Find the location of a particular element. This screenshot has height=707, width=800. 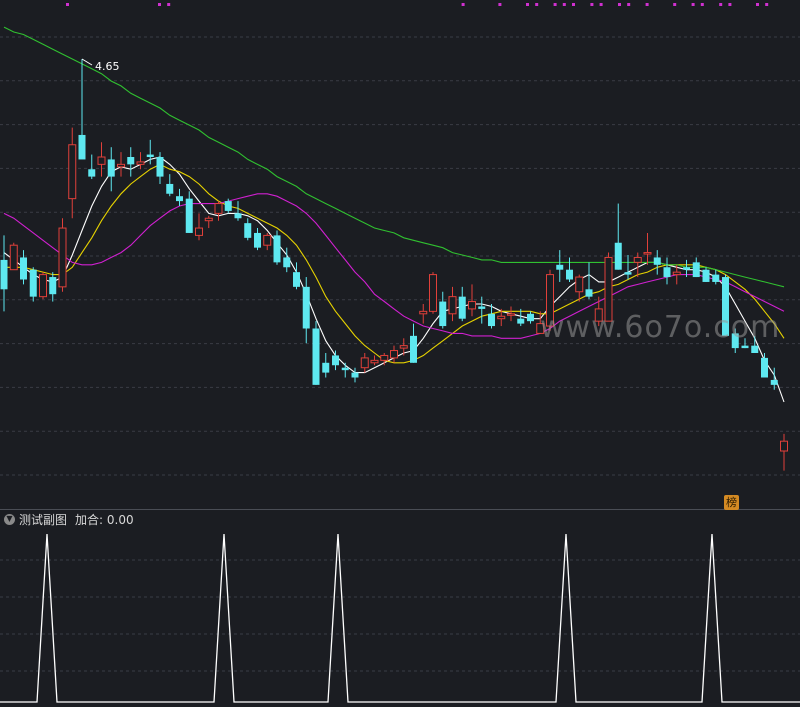

rank-badge: 榜 is located at coordinates (731, 502).